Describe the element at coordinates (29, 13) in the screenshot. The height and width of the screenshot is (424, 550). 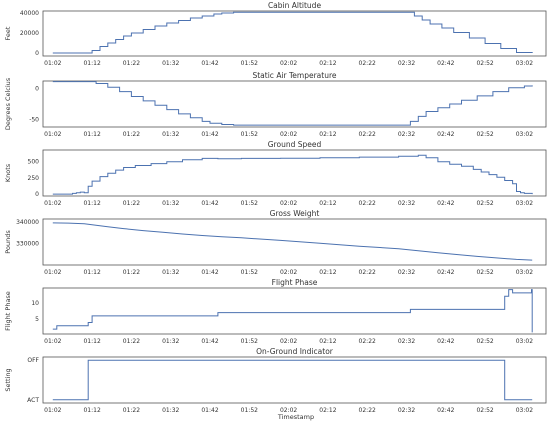
I see `y-tick-label: 40000` at that location.